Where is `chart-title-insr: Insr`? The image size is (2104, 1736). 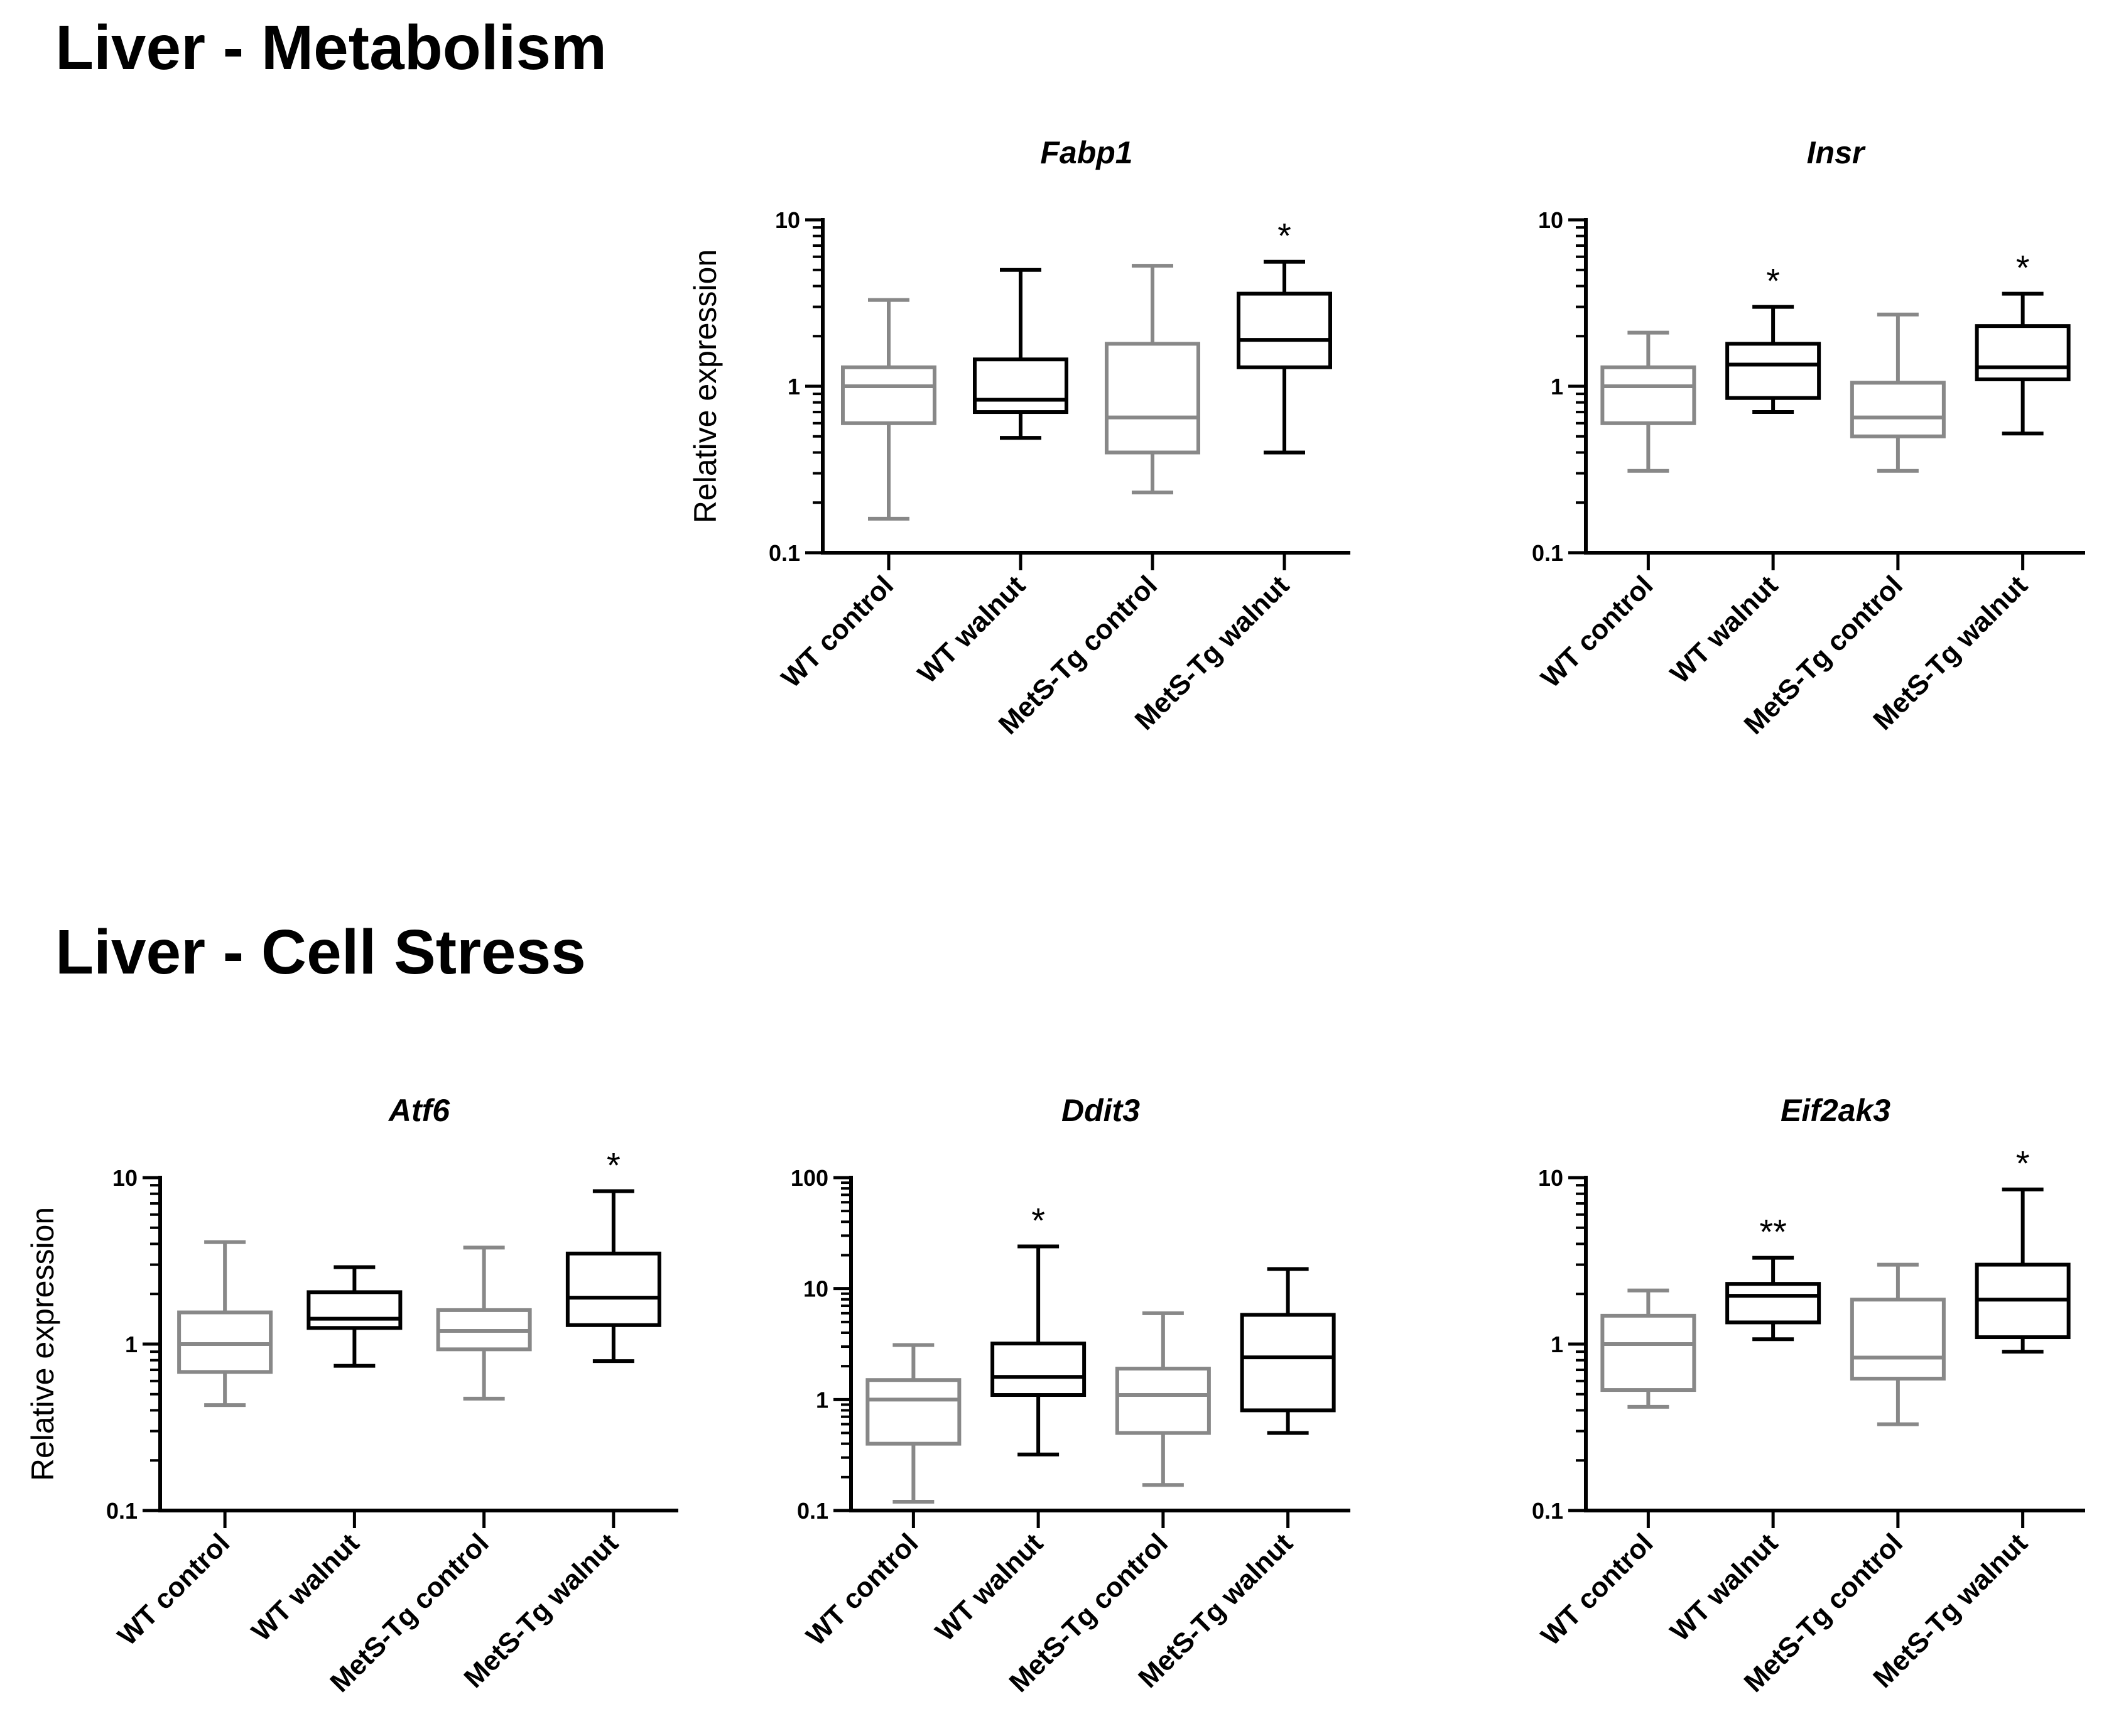 chart-title-insr: Insr is located at coordinates (1836, 152).